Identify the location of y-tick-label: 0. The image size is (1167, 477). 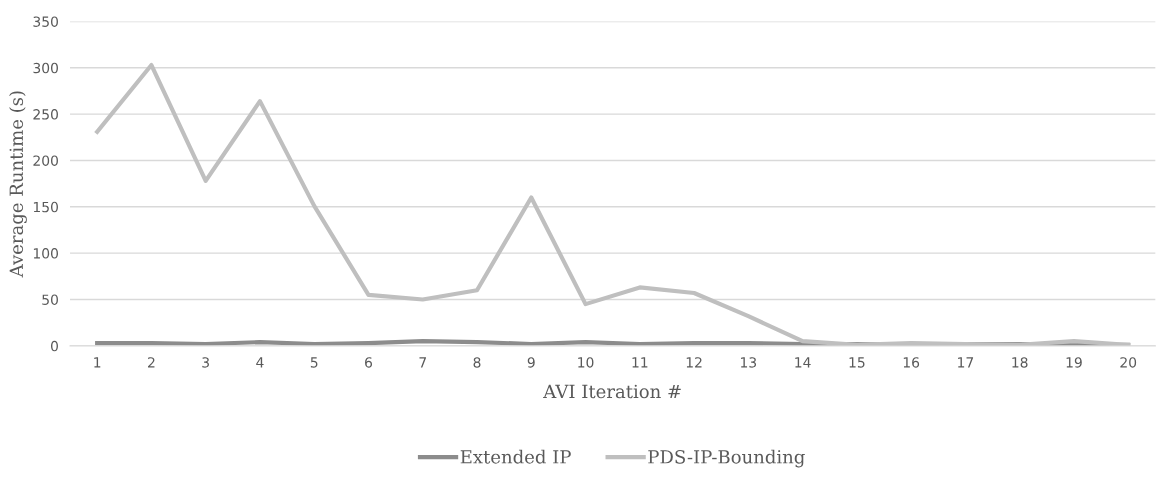
(54, 346).